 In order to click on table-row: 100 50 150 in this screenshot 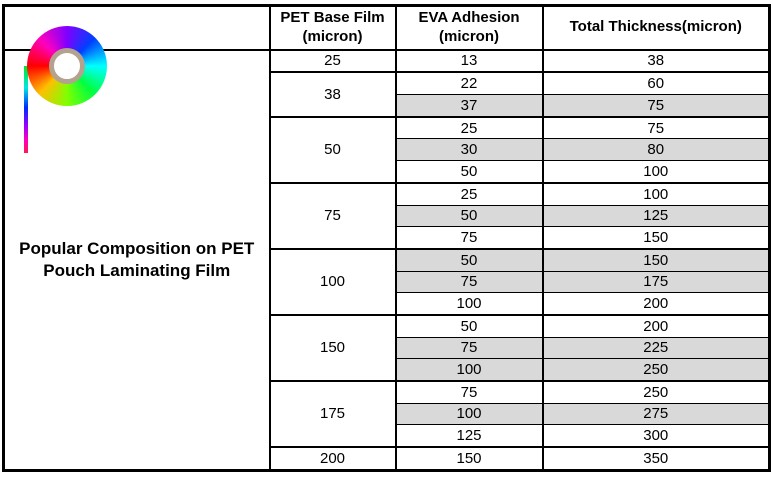, I will do `click(387, 281)`.